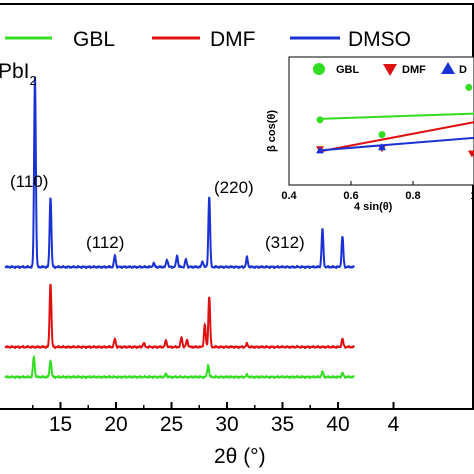 The image size is (474, 474). What do you see at coordinates (337, 424) in the screenshot?
I see `x-tick-label: 40` at bounding box center [337, 424].